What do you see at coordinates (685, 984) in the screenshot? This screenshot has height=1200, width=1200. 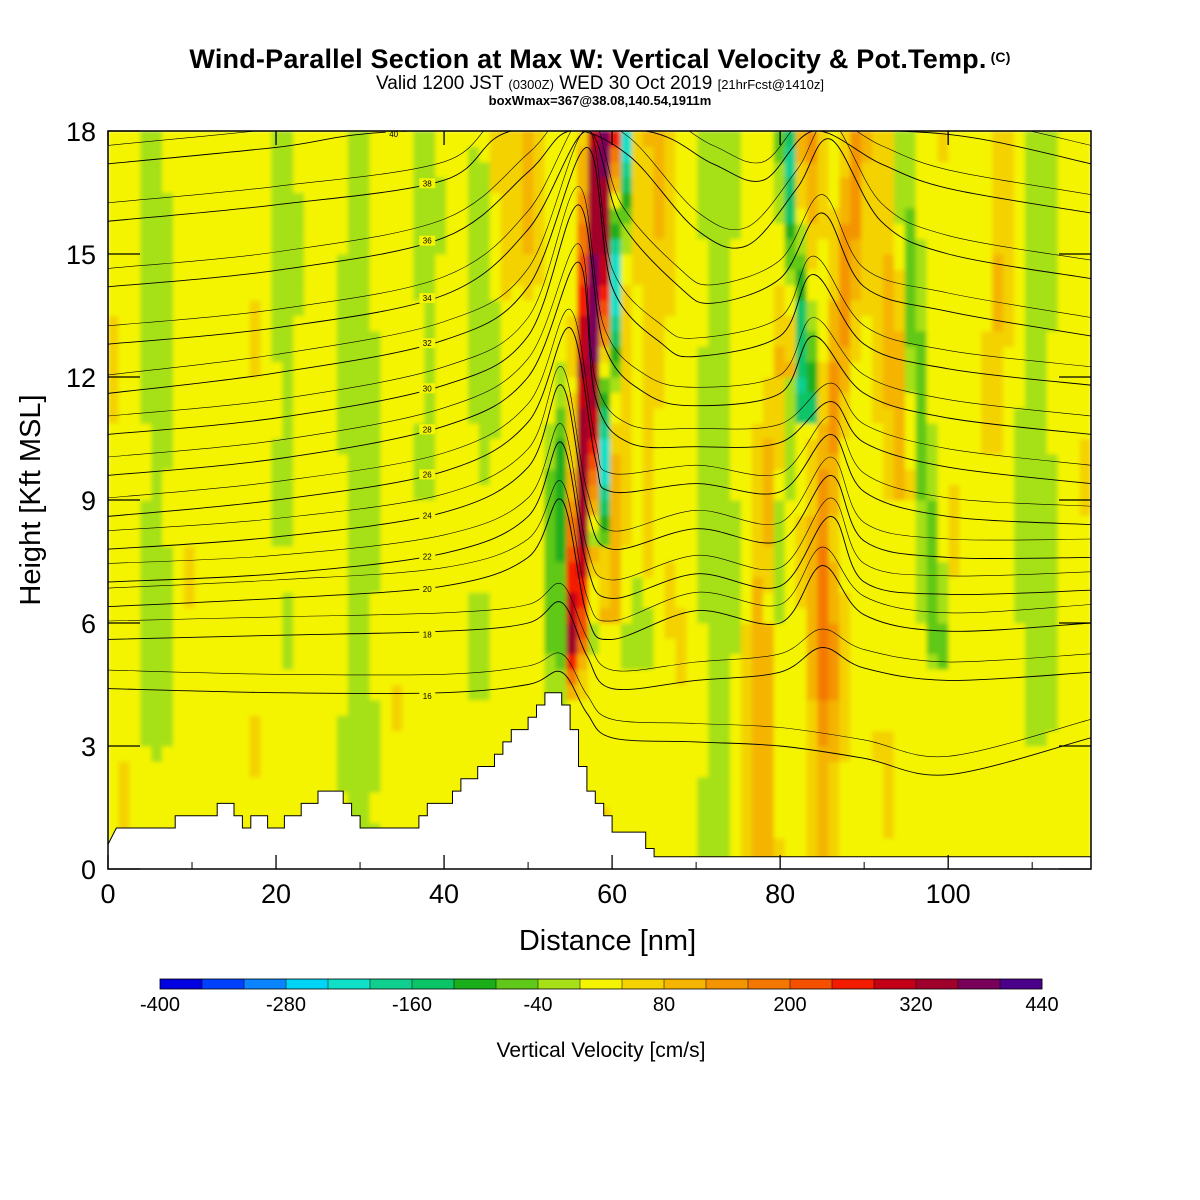 I see `colorbar-swatch` at bounding box center [685, 984].